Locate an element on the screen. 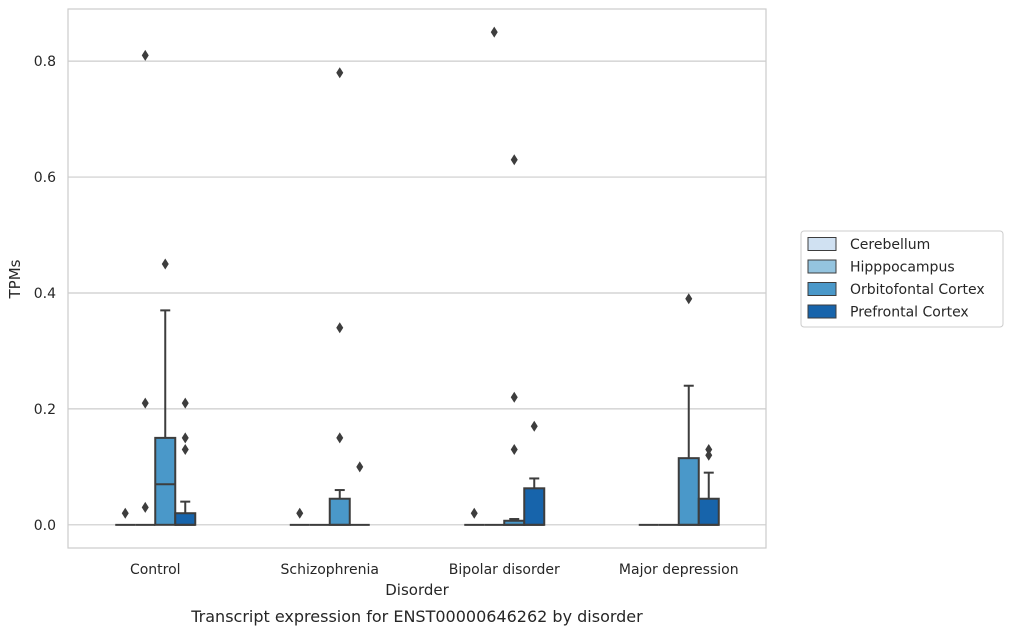 The height and width of the screenshot is (634, 1014). x-tick-label: Schizophrenia is located at coordinates (330, 570).